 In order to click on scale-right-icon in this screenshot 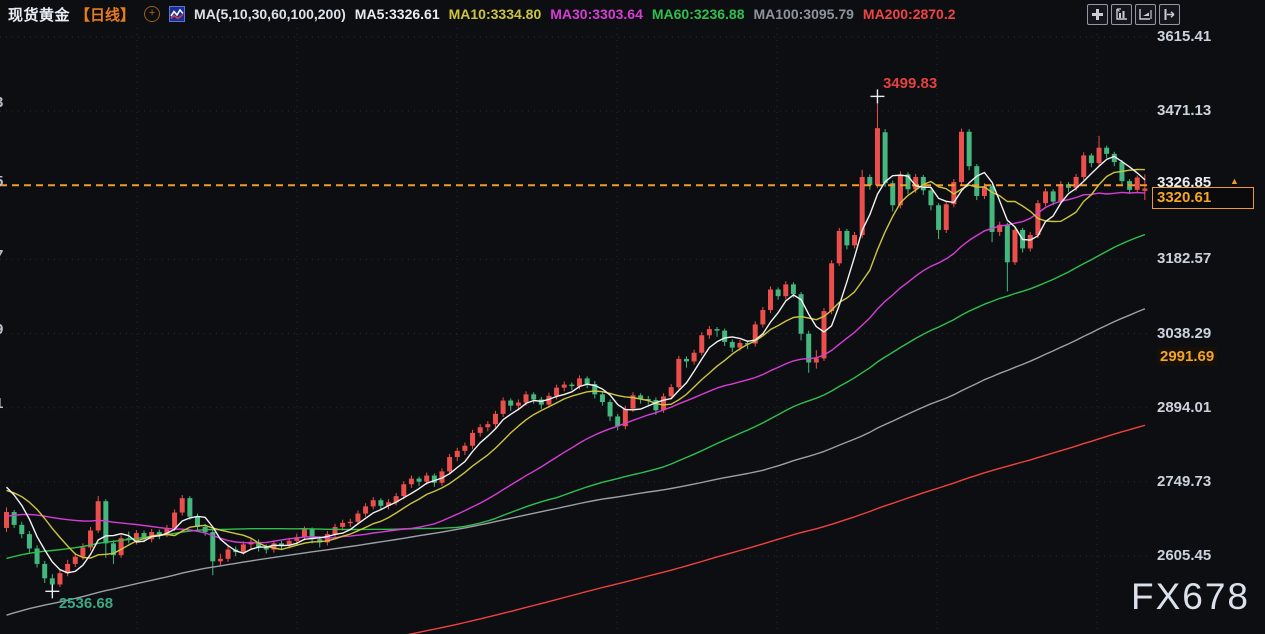, I will do `click(1145, 14)`.